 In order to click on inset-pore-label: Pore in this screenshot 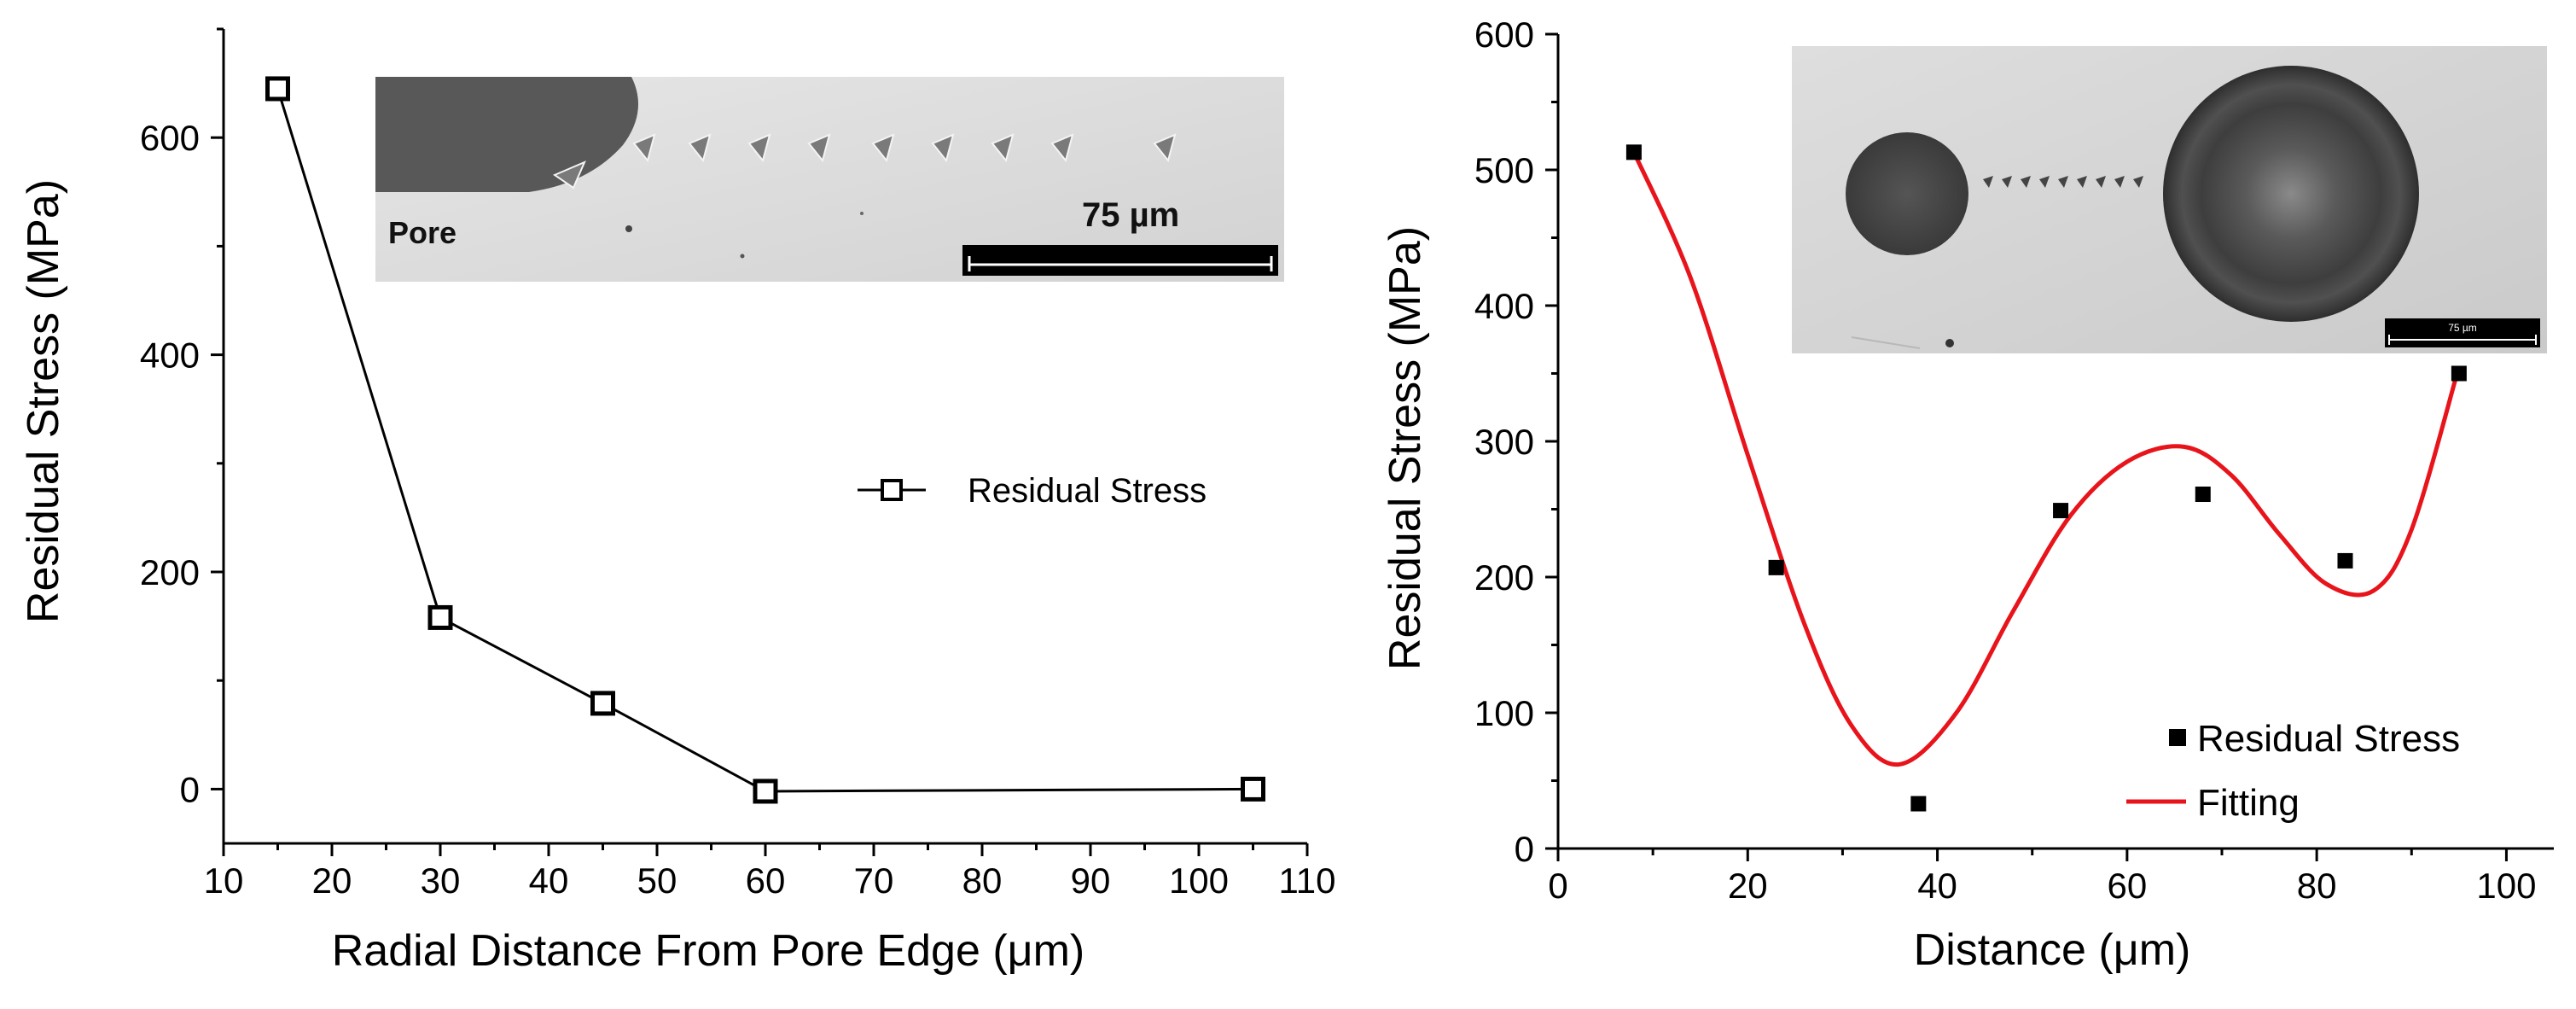, I will do `click(422, 232)`.